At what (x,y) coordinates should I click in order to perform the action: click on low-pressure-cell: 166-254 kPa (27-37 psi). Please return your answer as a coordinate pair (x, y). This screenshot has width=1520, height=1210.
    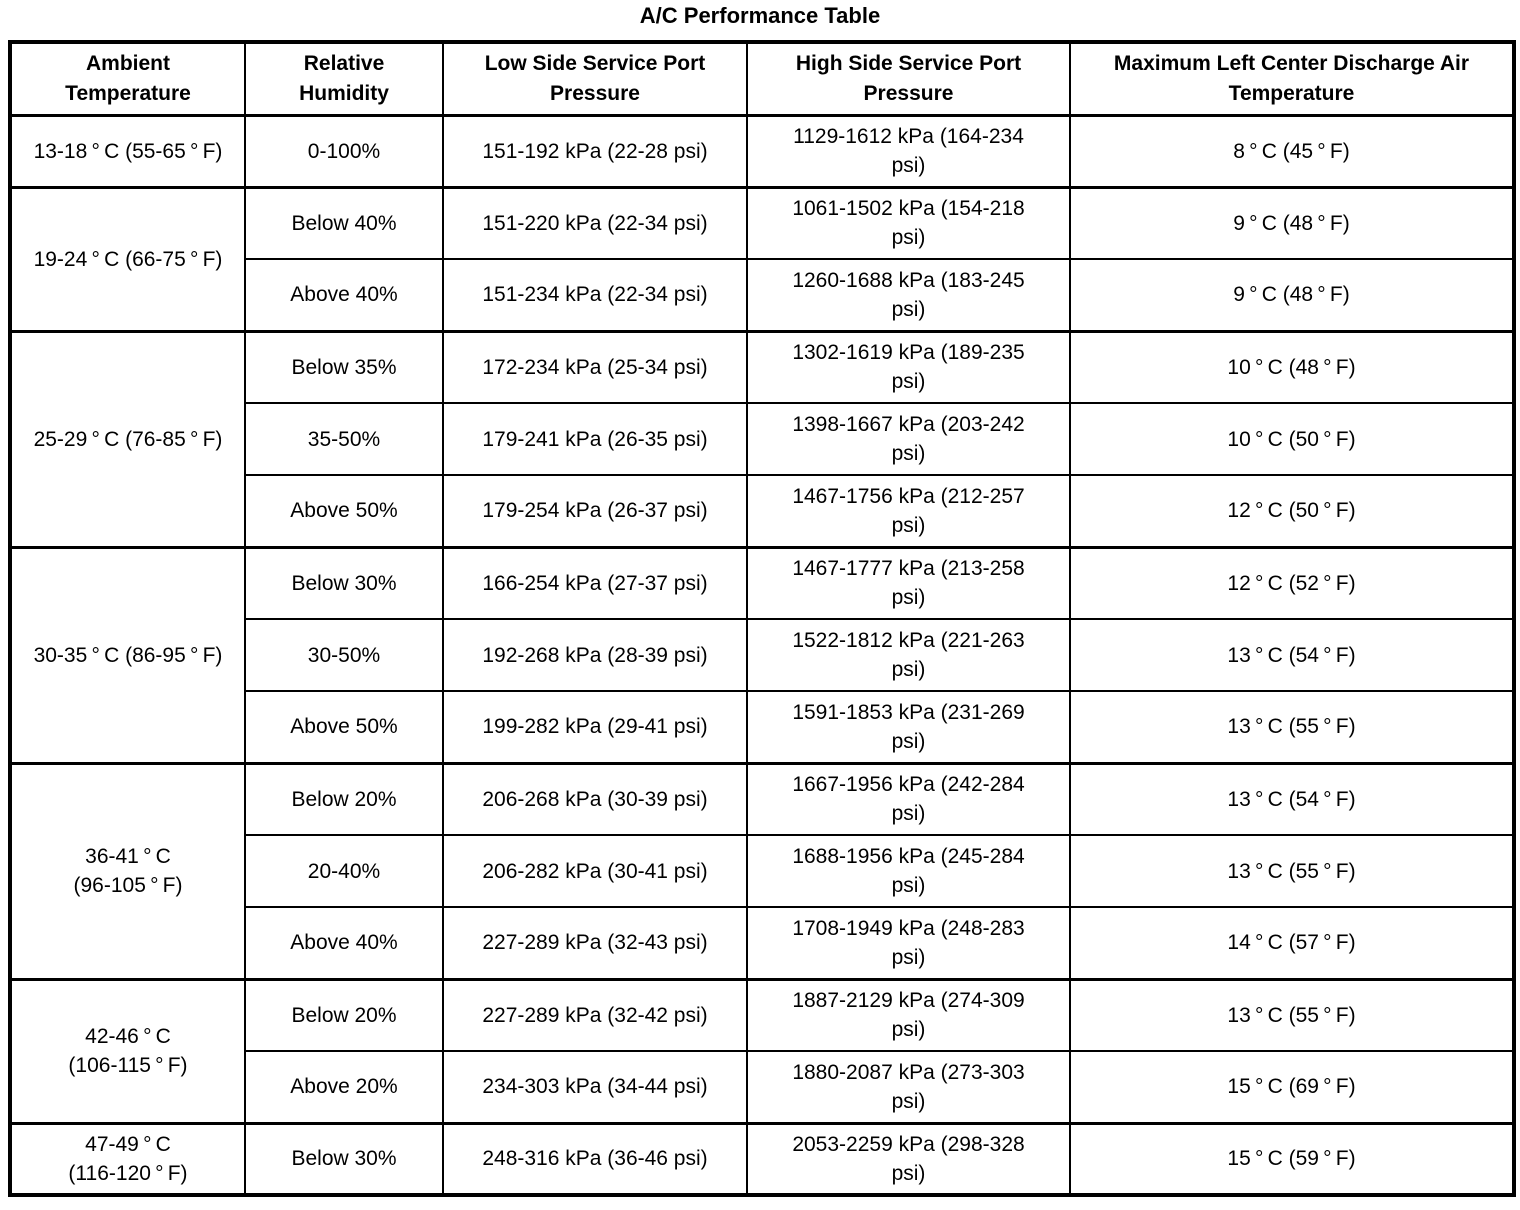
    Looking at the image, I should click on (595, 582).